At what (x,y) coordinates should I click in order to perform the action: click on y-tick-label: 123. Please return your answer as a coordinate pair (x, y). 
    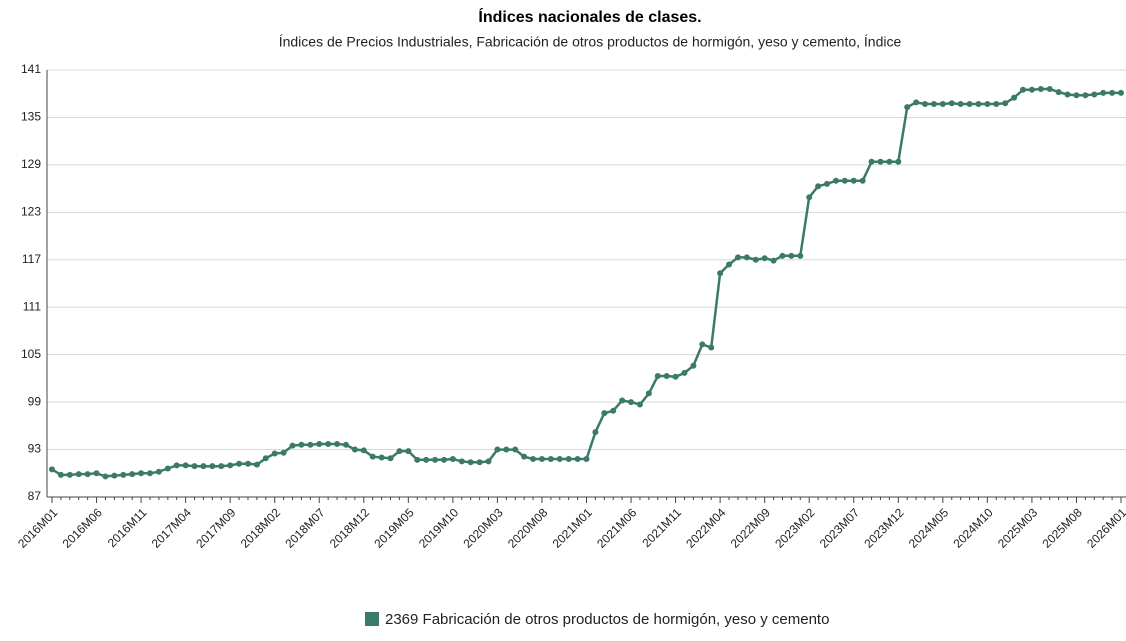
    Looking at the image, I should click on (31, 212).